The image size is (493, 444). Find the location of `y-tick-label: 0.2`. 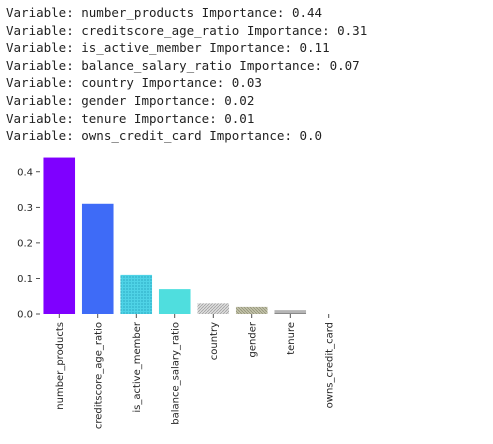

y-tick-label: 0.2 is located at coordinates (25, 243).